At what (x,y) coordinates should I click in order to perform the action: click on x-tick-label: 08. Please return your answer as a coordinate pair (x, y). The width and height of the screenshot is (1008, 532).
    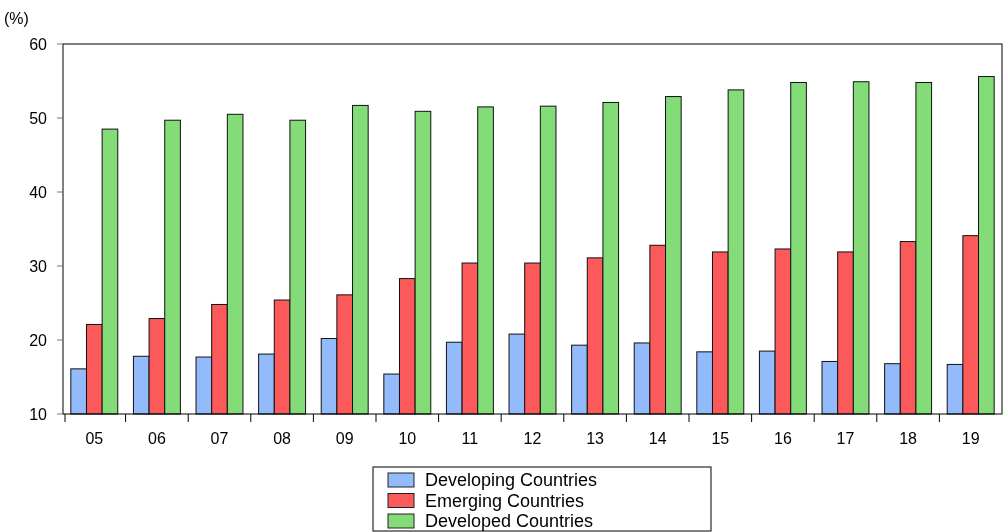
    Looking at the image, I should click on (282, 438).